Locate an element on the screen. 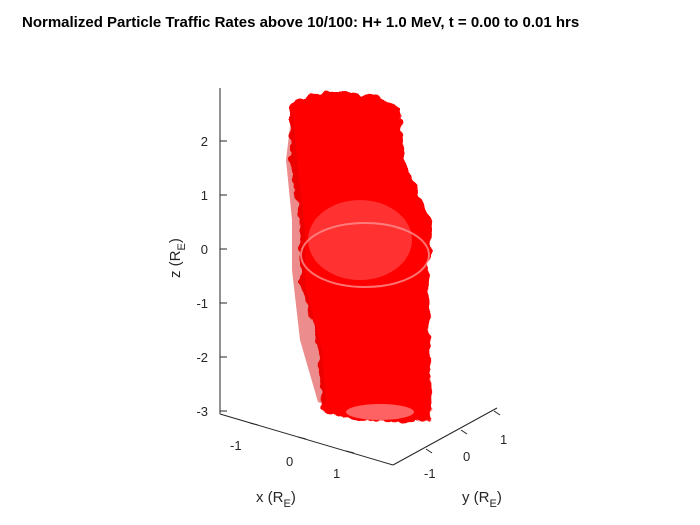 The image size is (700, 525). x-axis-line is located at coordinates (306, 439).